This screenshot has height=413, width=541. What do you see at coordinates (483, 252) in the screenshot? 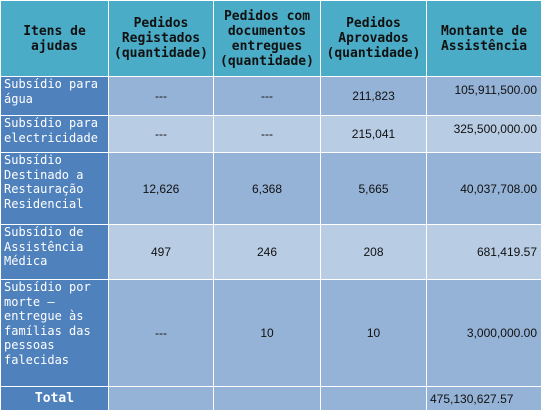
I see `row-amount: 681,419.57` at bounding box center [483, 252].